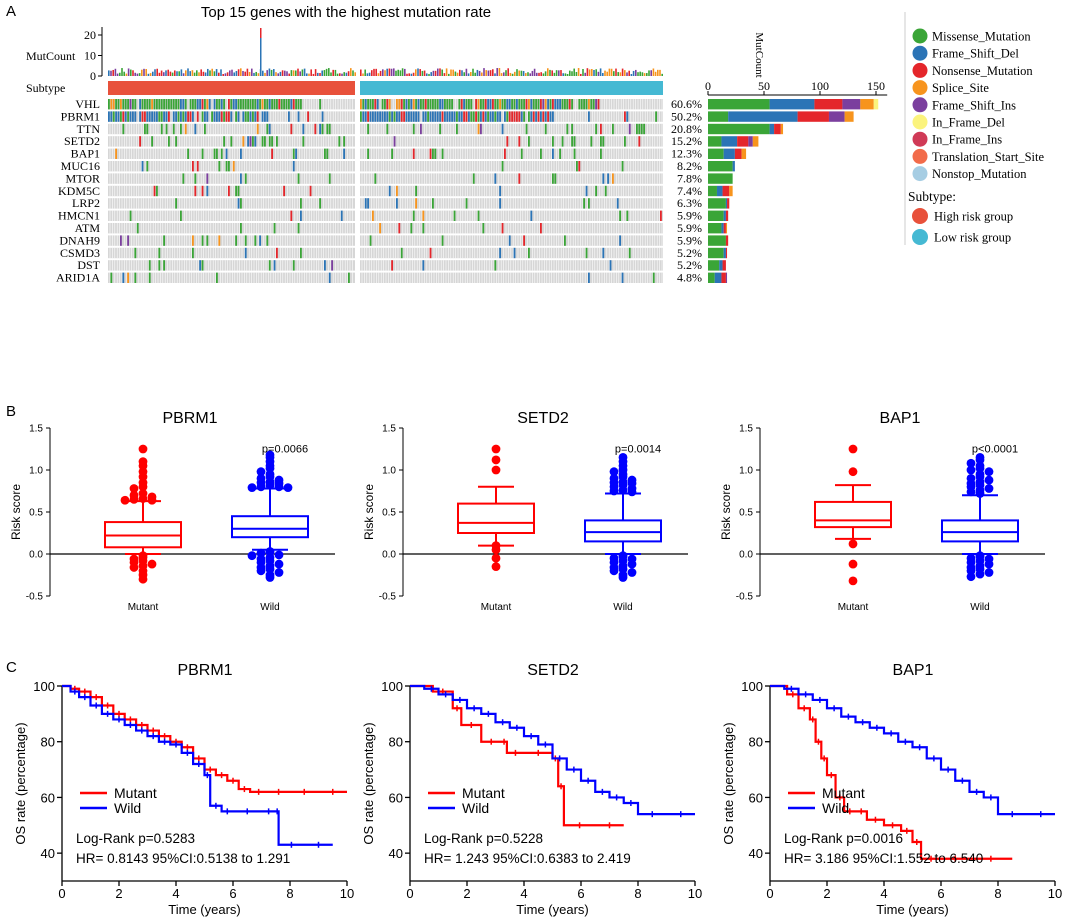 The width and height of the screenshot is (1065, 918). I want to click on outlier-point, so click(989, 572).